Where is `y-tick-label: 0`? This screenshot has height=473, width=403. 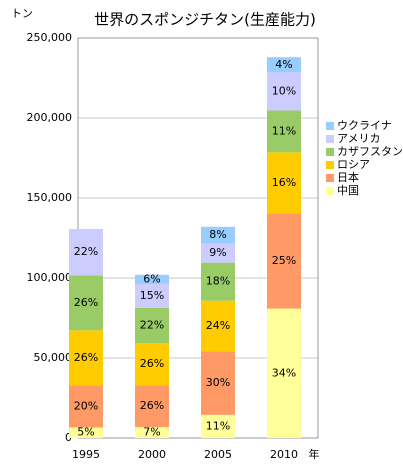 y-tick-label: 0 is located at coordinates (68, 437).